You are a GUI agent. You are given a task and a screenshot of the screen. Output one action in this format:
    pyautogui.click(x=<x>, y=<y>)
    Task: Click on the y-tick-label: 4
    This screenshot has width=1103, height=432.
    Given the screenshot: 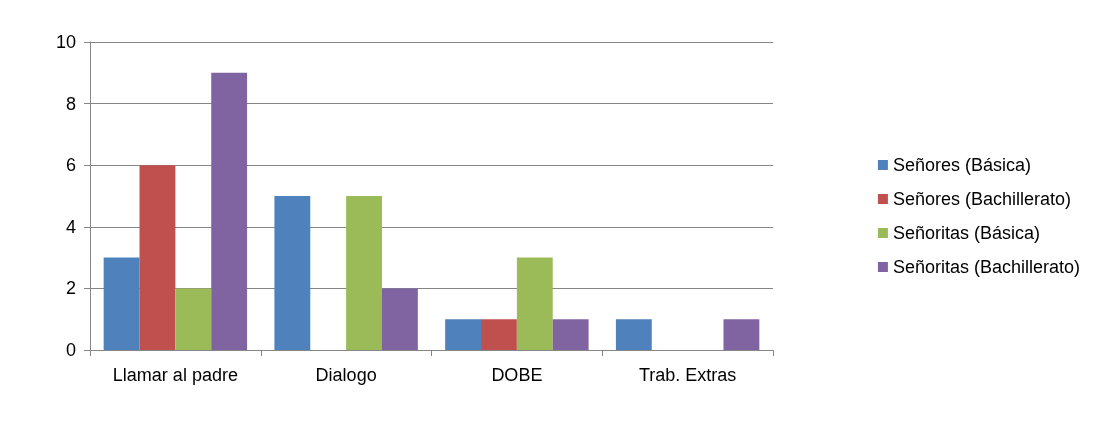 What is the action you would take?
    pyautogui.click(x=70, y=226)
    